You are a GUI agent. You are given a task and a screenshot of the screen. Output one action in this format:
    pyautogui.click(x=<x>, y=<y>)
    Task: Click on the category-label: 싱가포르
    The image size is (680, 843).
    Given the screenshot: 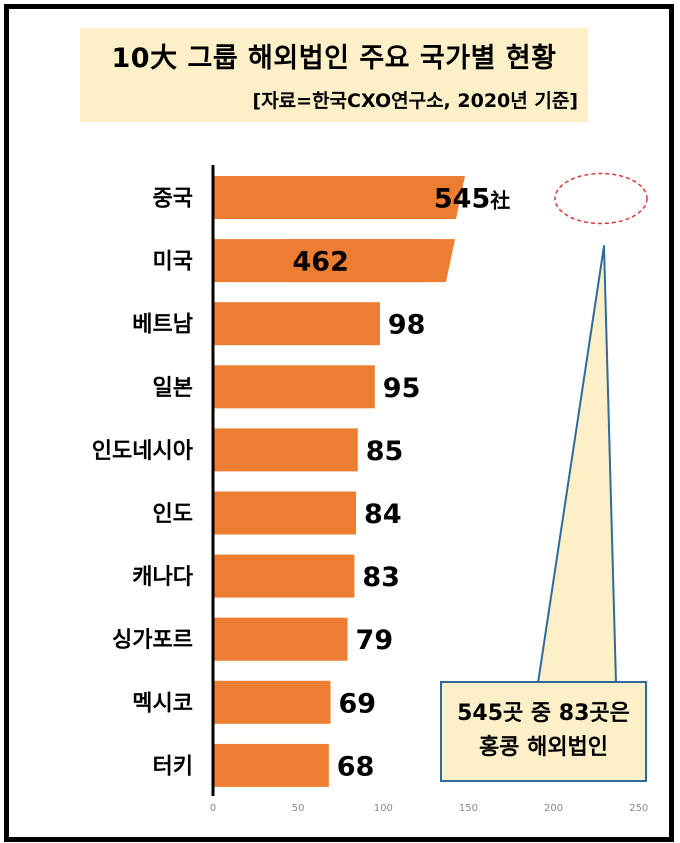 What is the action you would take?
    pyautogui.click(x=152, y=640)
    